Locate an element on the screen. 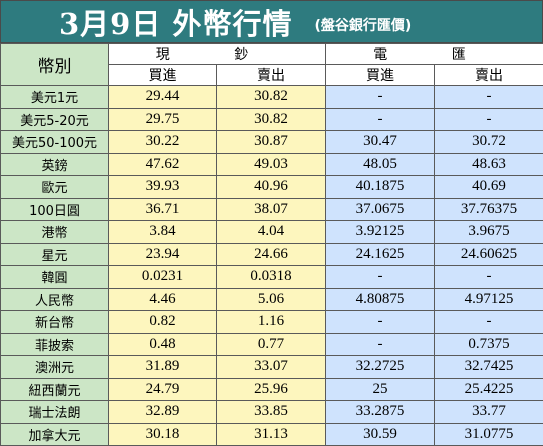 The width and height of the screenshot is (543, 446). wire-sell-cell: 32.7425 is located at coordinates (489, 367).